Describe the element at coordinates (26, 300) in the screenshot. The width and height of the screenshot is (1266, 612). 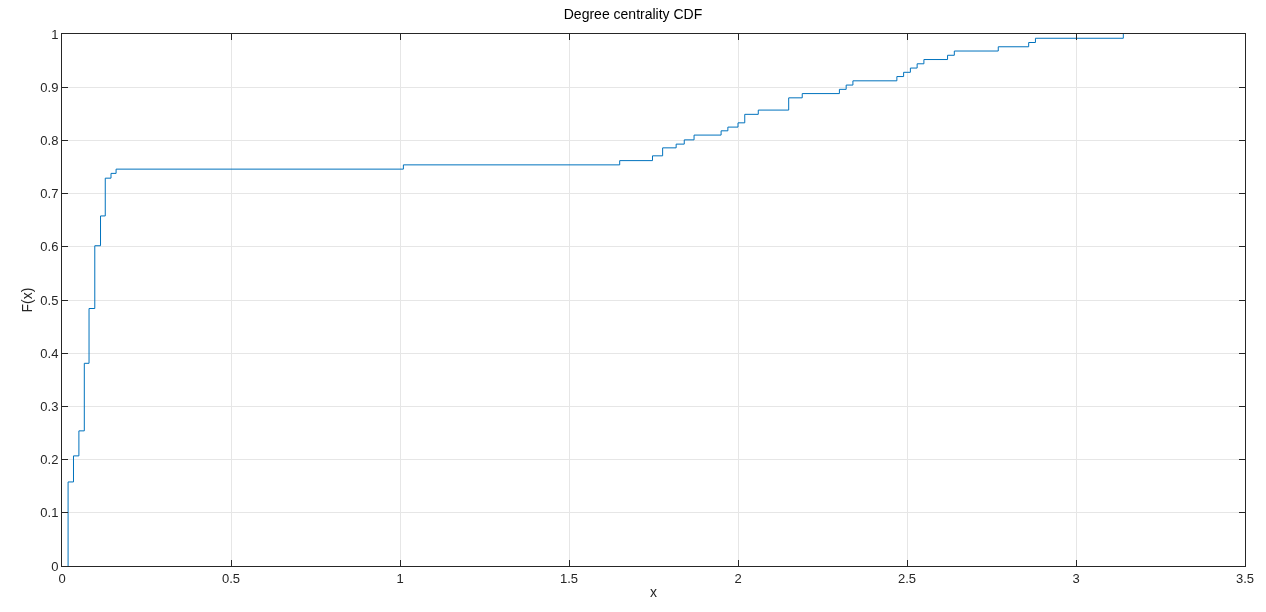
I see `y-axis-title: F(x)` at that location.